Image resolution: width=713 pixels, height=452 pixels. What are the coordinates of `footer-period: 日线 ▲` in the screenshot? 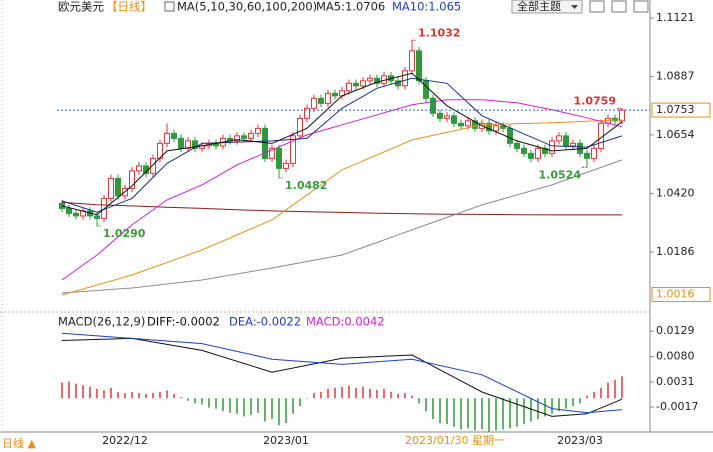 It's located at (19, 443).